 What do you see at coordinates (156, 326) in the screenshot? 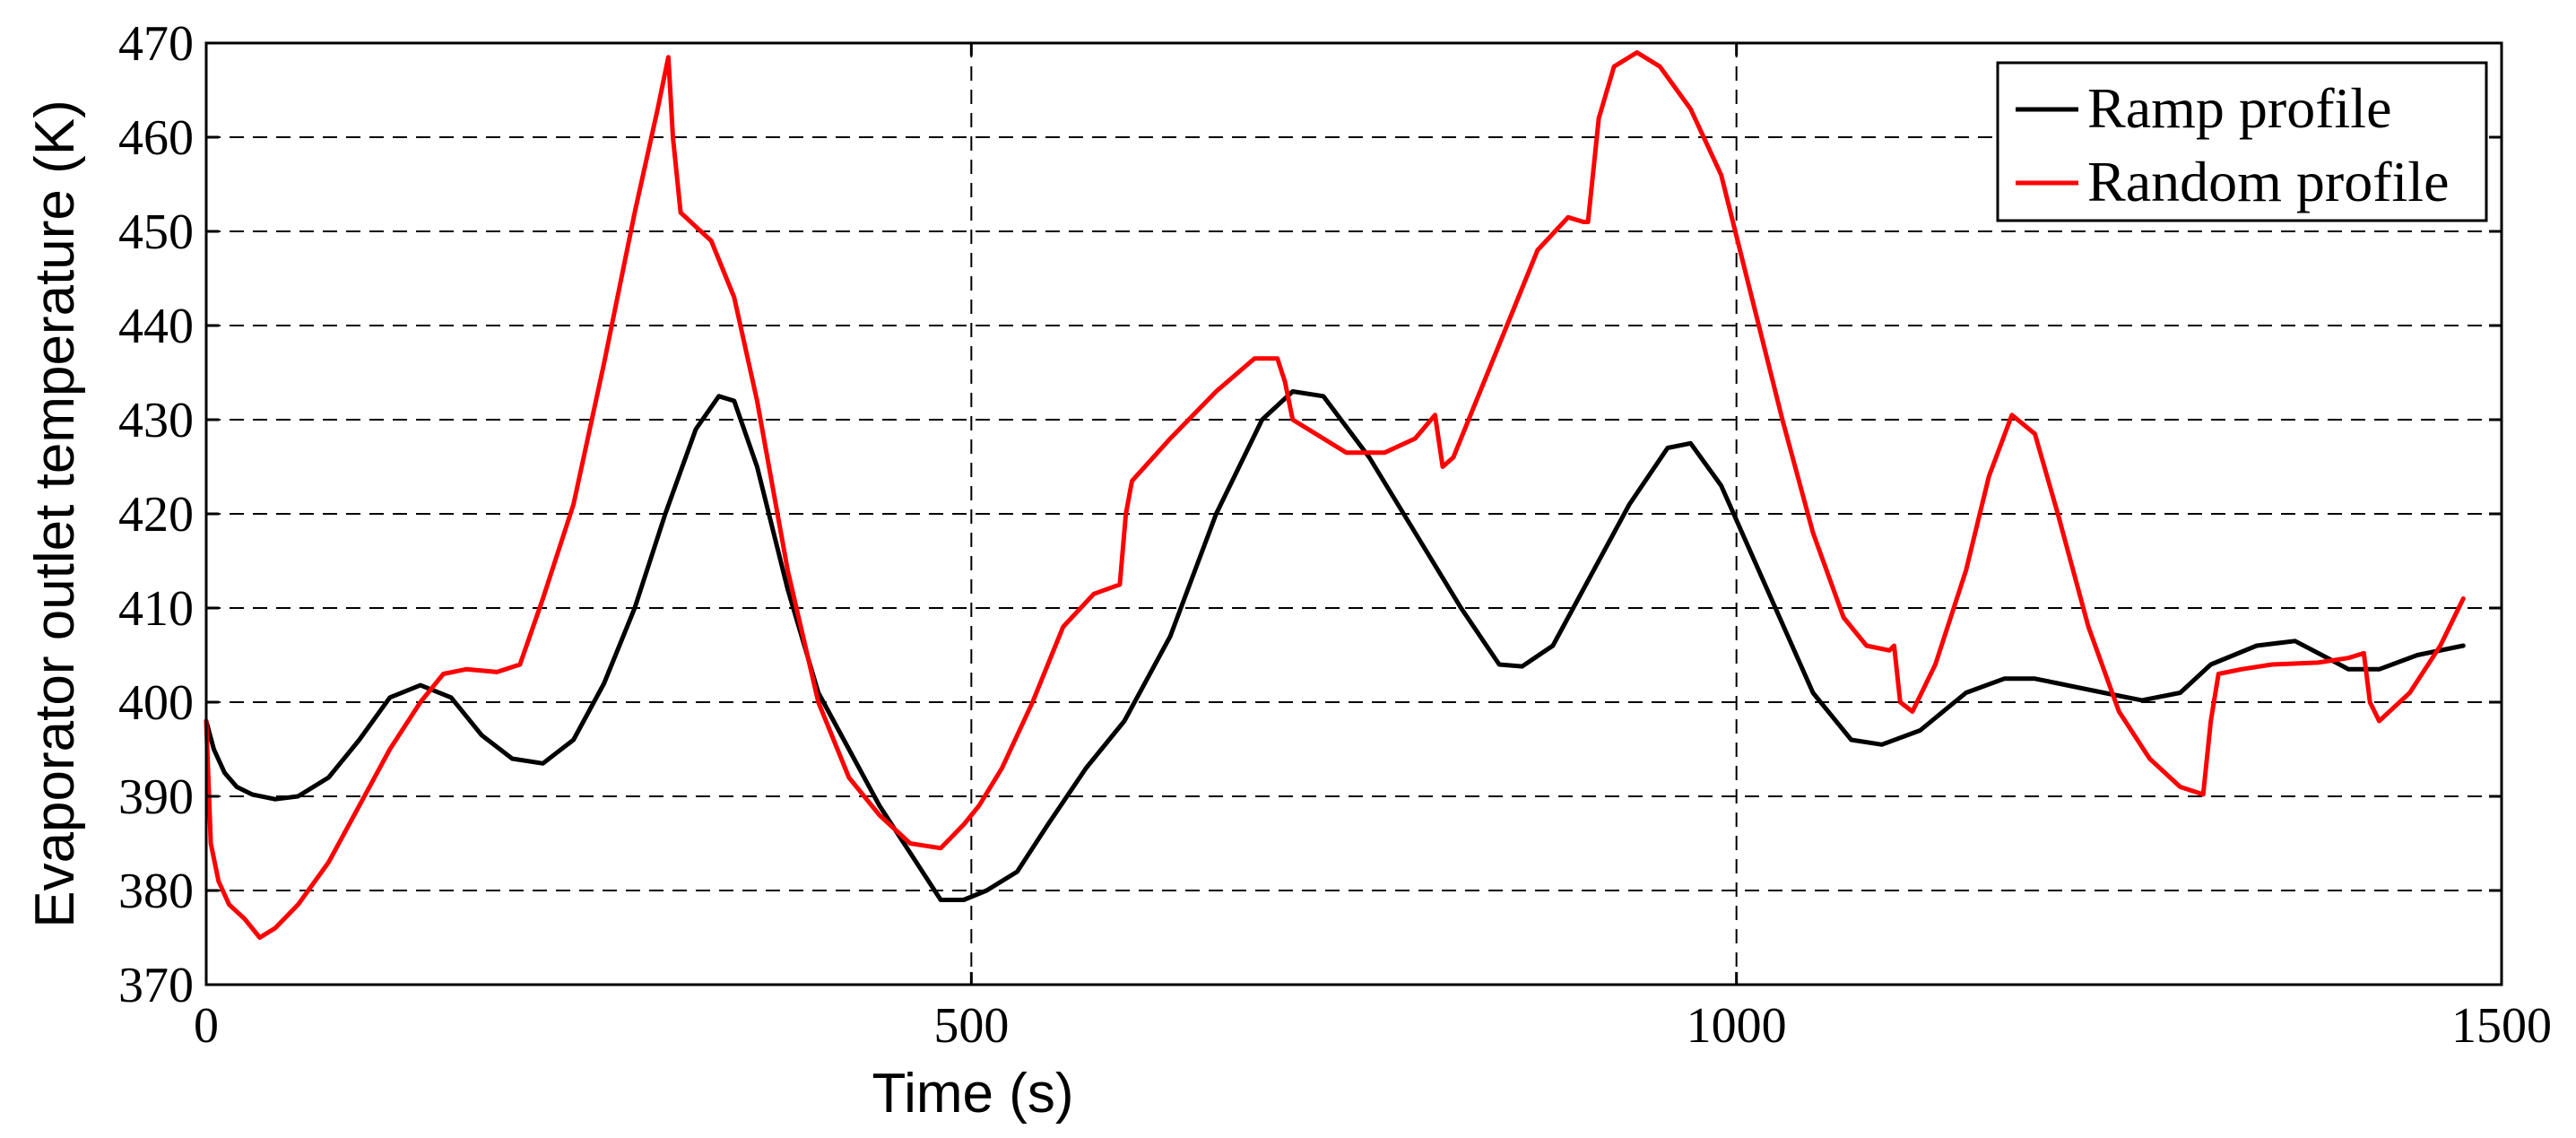
I see `y-tick-label-440: 440` at bounding box center [156, 326].